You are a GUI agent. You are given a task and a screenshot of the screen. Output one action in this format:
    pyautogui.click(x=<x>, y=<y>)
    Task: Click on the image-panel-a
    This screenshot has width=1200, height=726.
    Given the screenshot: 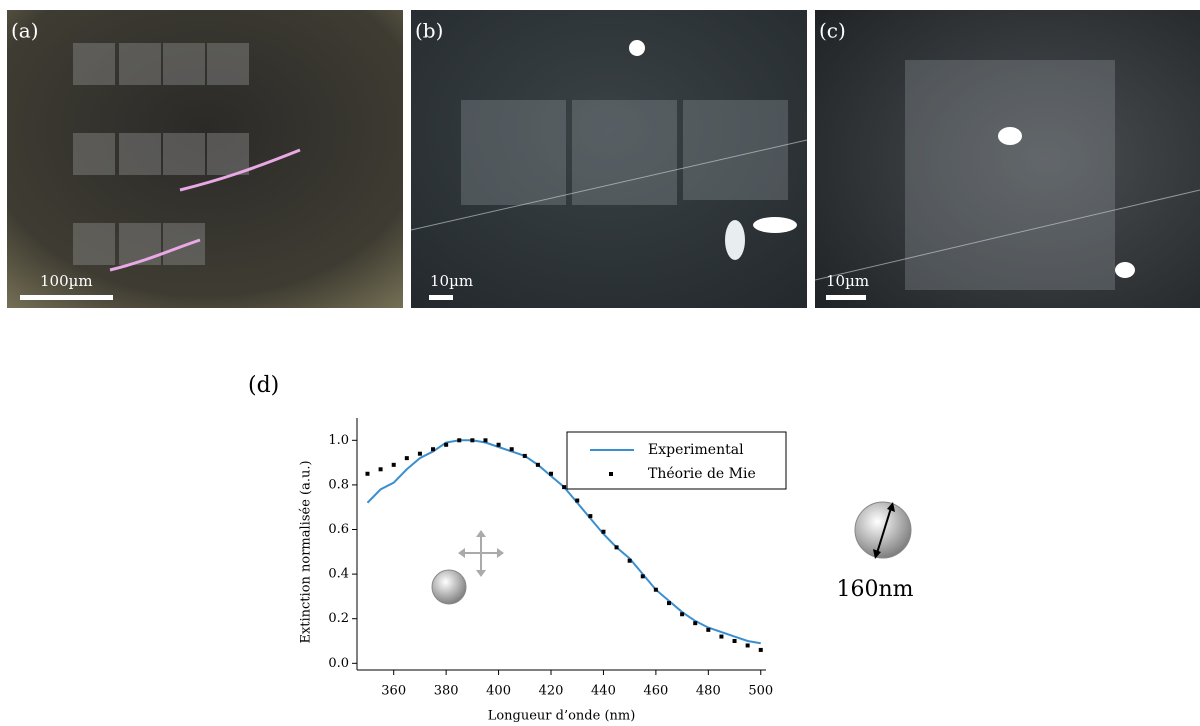 What is the action you would take?
    pyautogui.click(x=205, y=159)
    